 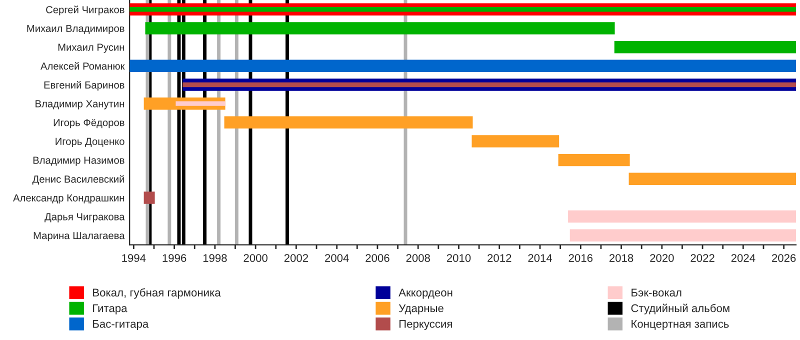 What do you see at coordinates (657, 292) in the screenshot?
I see `legend-label: Бэк-вокал` at bounding box center [657, 292].